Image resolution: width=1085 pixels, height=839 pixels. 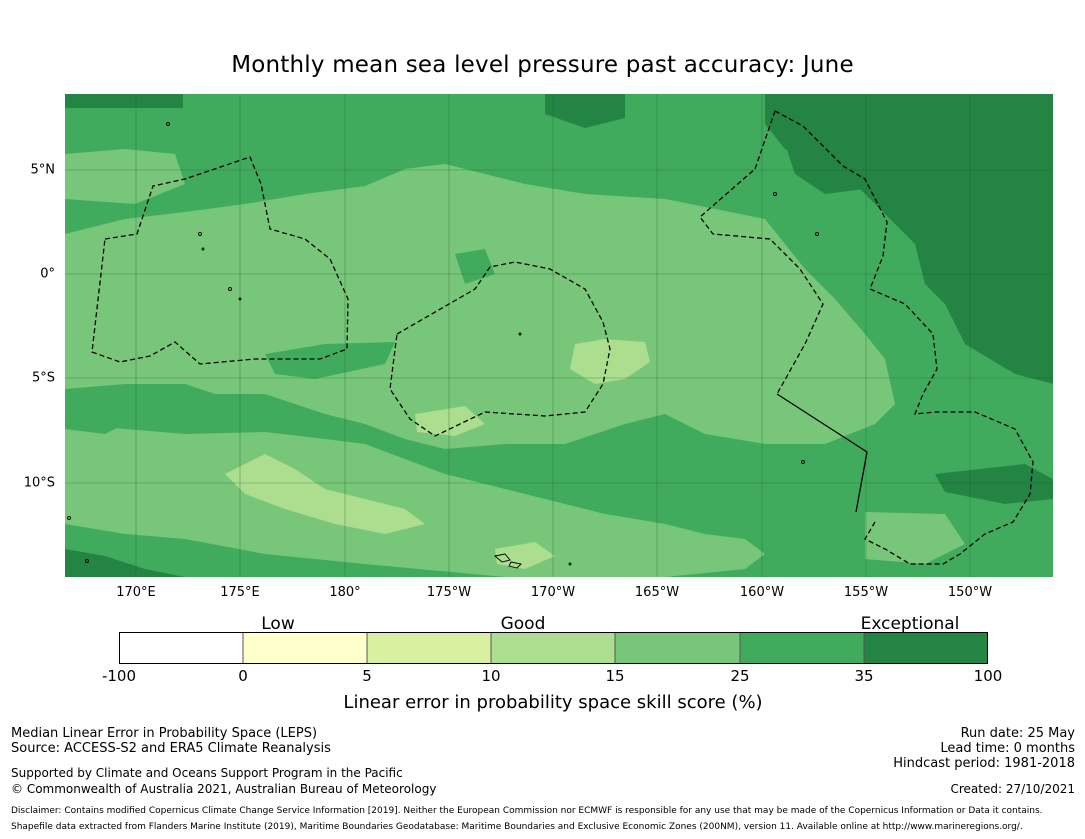 I want to click on colorbar-frame, so click(x=553, y=648).